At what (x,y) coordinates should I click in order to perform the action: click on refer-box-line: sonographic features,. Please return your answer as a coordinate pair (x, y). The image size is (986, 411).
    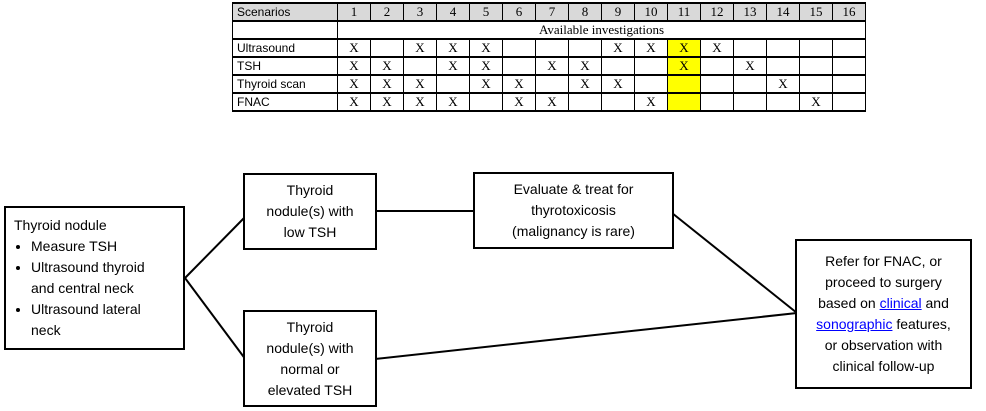
    Looking at the image, I should click on (883, 324).